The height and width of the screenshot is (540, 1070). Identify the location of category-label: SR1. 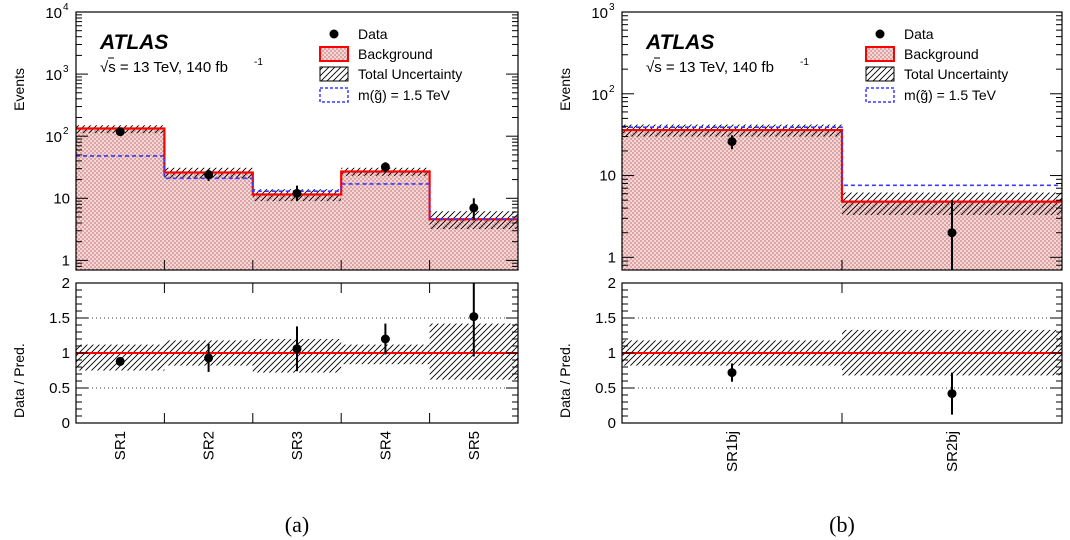
(120, 445).